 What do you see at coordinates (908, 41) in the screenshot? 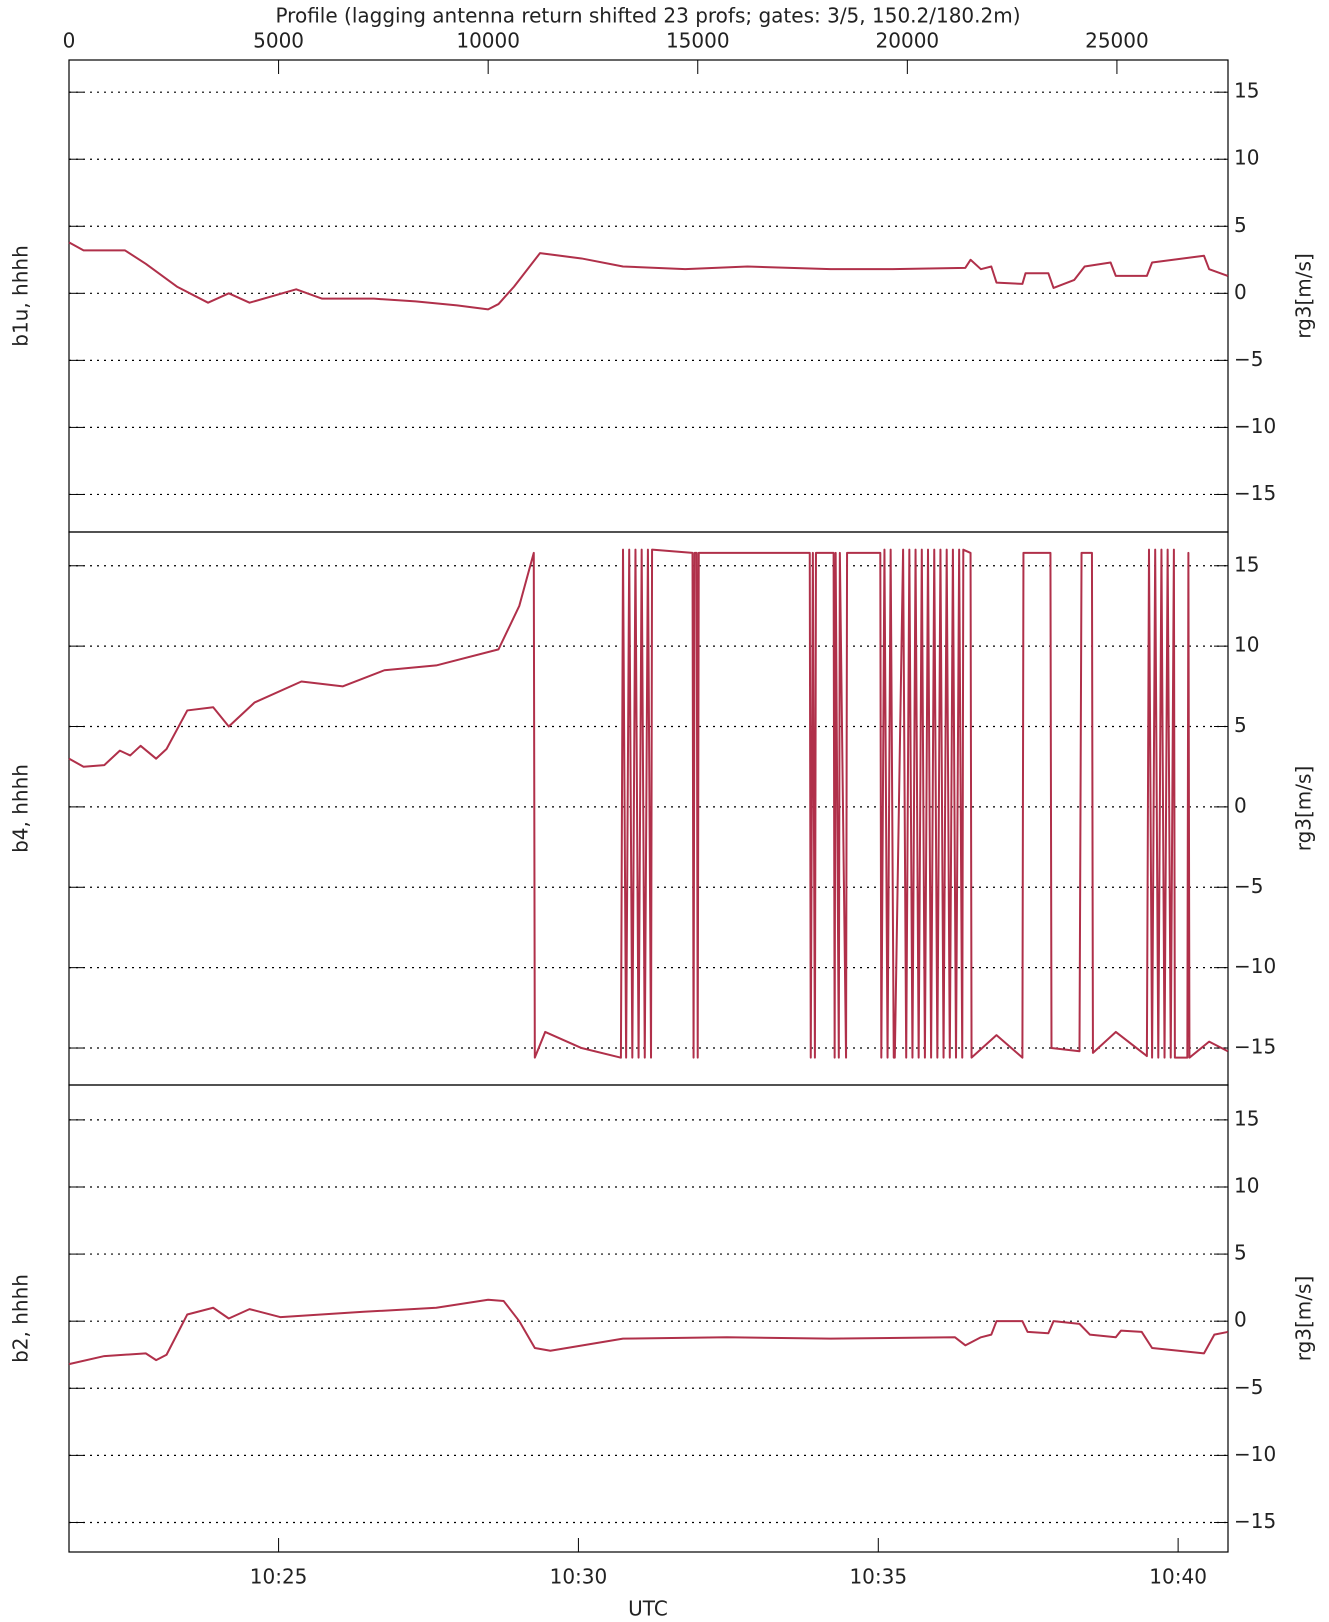
I see `x-tick-label: 20000` at bounding box center [908, 41].